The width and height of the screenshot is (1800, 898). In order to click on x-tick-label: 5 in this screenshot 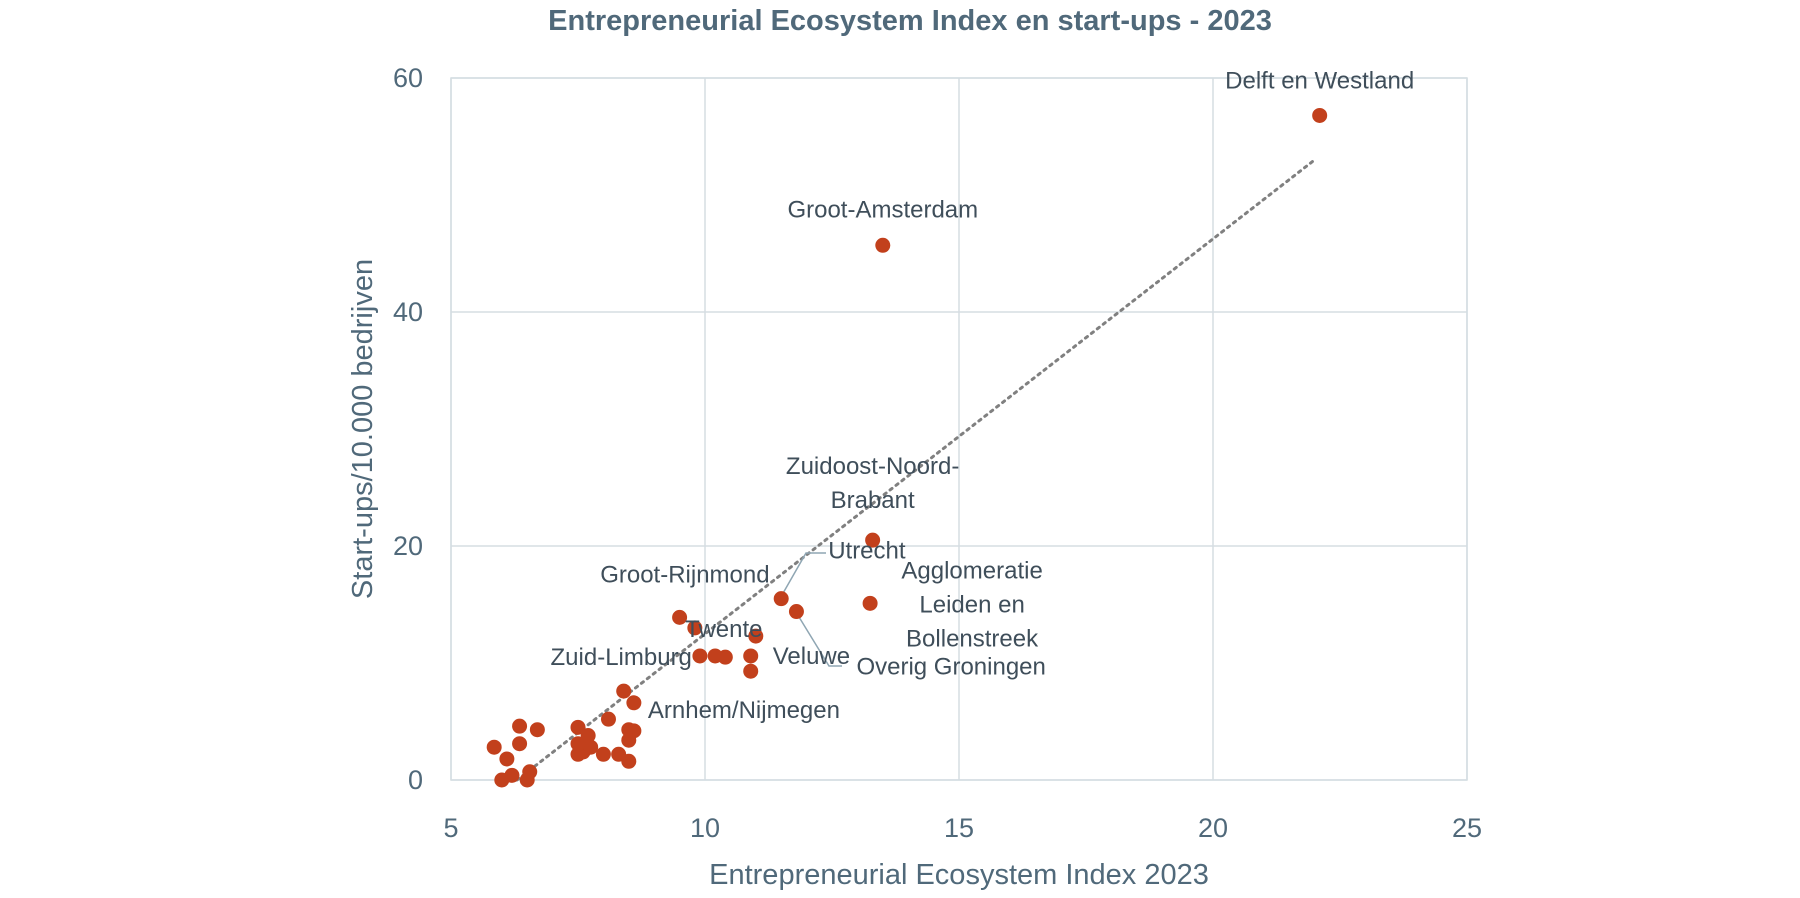, I will do `click(450, 828)`.